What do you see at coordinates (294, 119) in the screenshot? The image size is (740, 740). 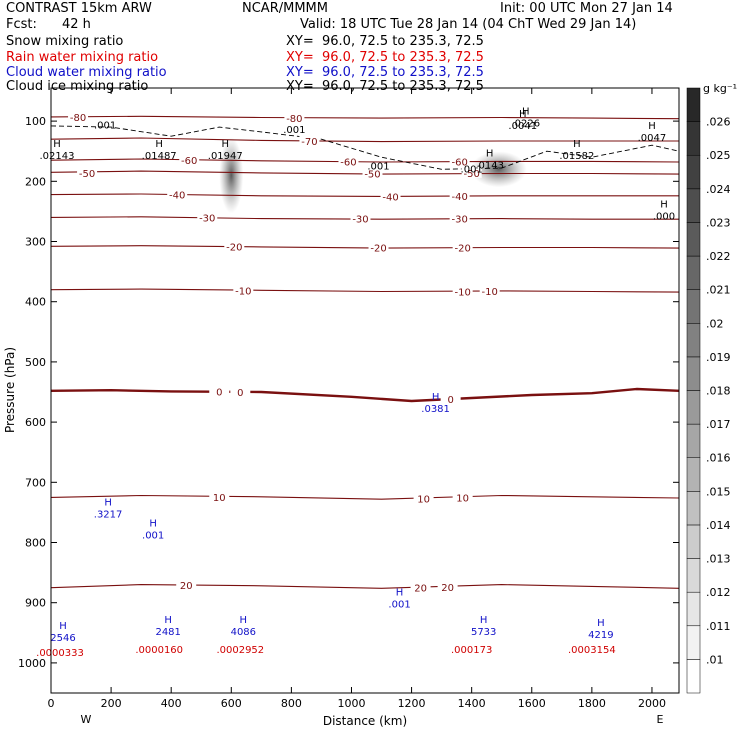 I see `isotherm-label--80: -80` at bounding box center [294, 119].